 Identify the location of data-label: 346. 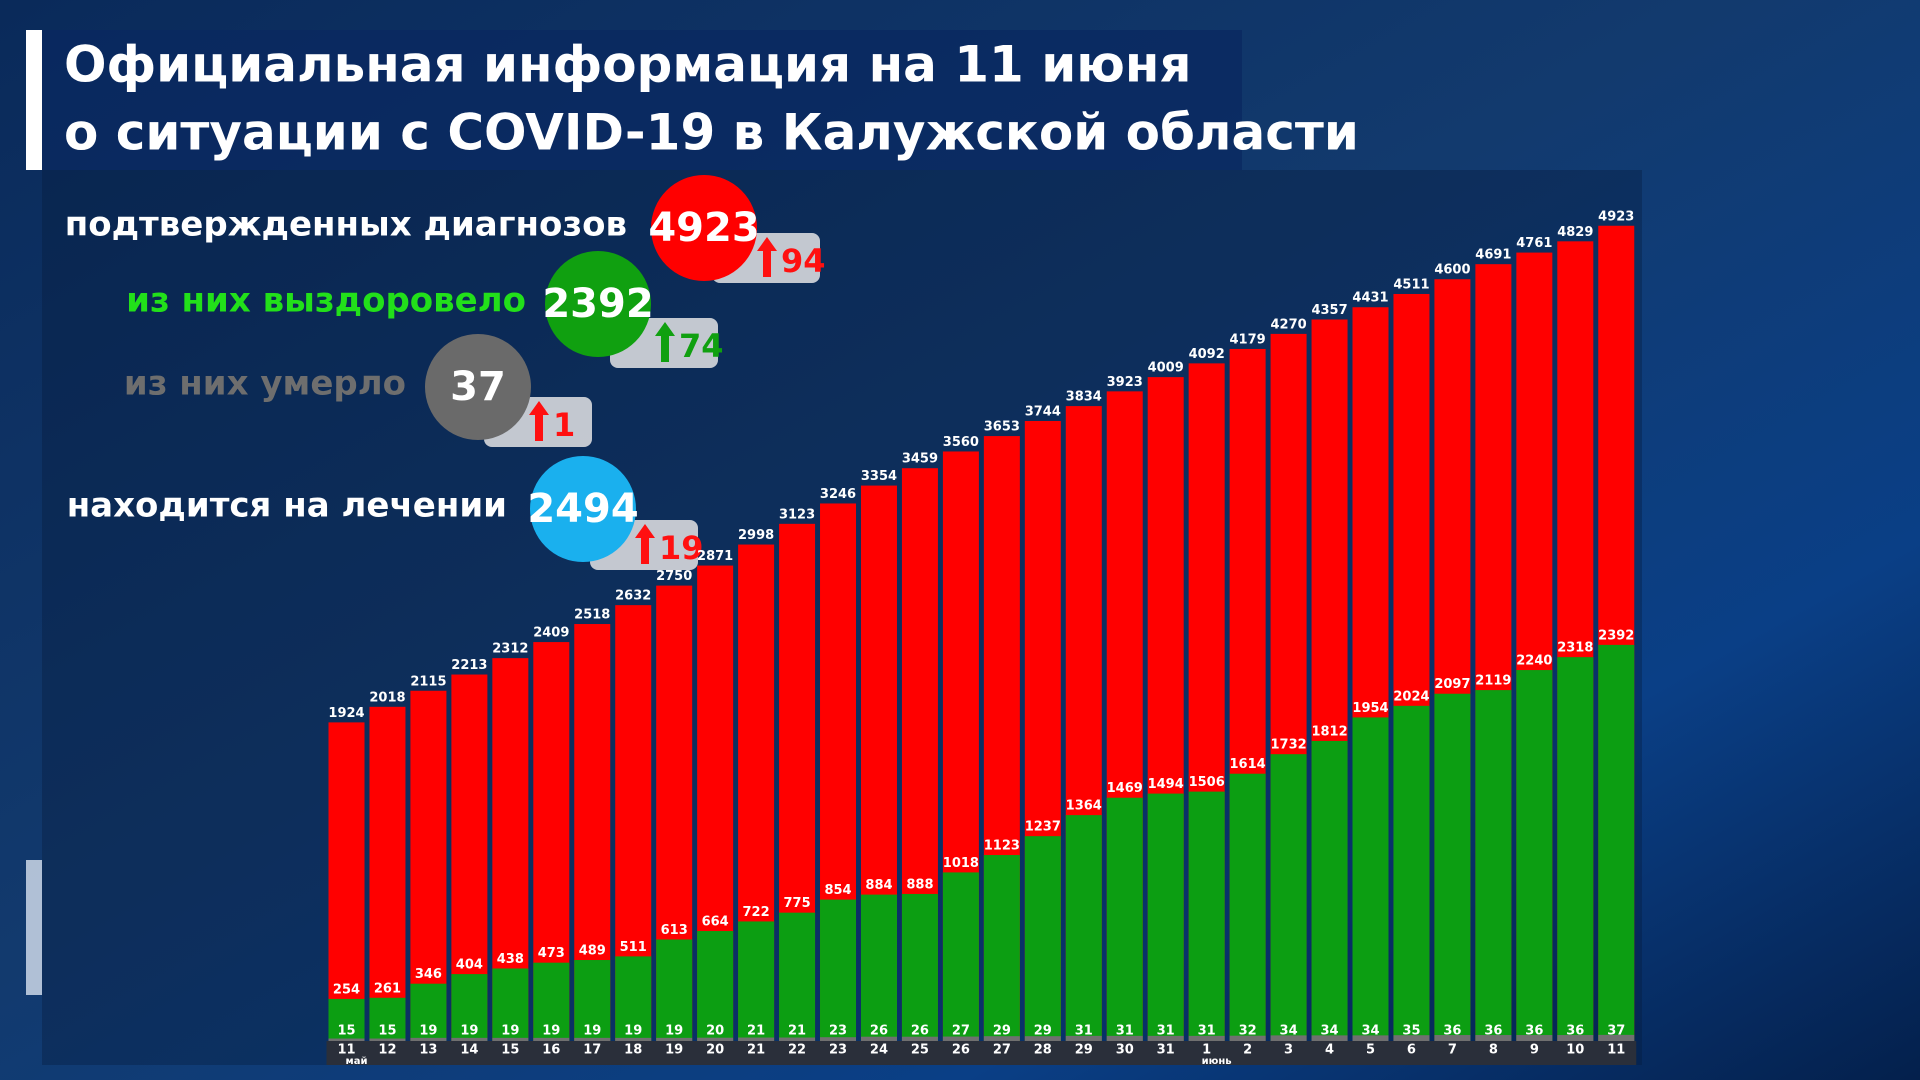
(428, 974).